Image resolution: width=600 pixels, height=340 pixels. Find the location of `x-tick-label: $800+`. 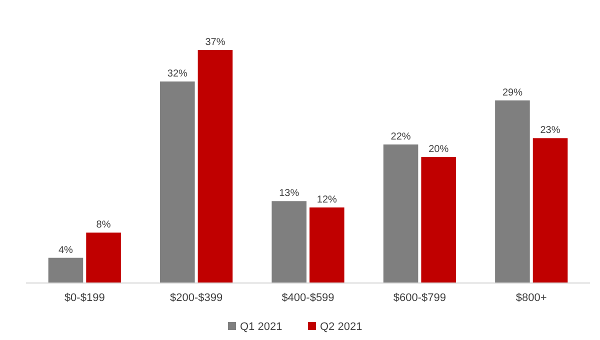

x-tick-label: $800+ is located at coordinates (531, 298).